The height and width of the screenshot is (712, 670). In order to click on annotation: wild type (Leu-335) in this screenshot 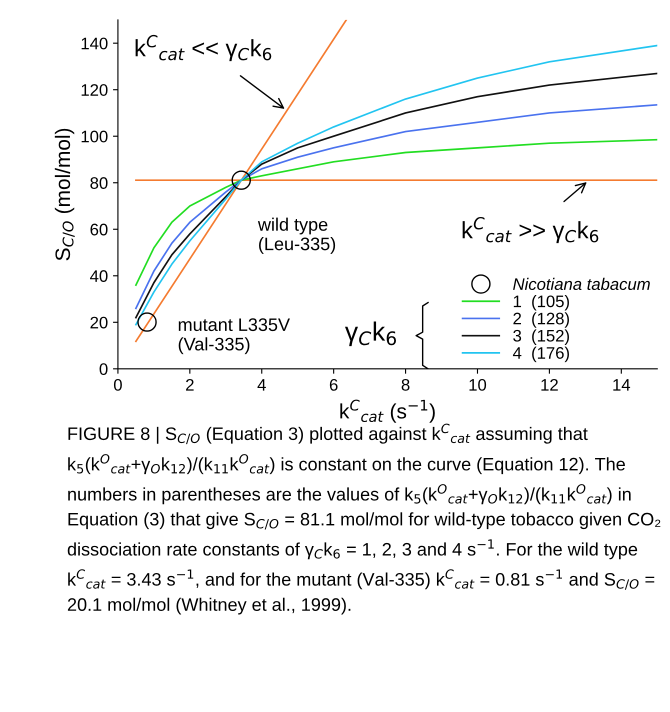, I will do `click(297, 236)`.